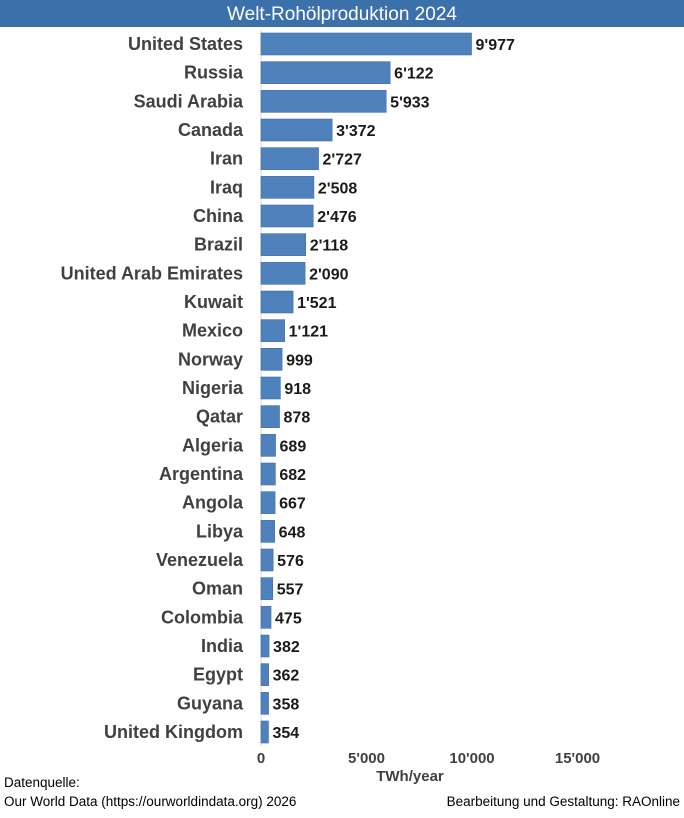  Describe the element at coordinates (285, 733) in the screenshot. I see `value-label: 354` at that location.